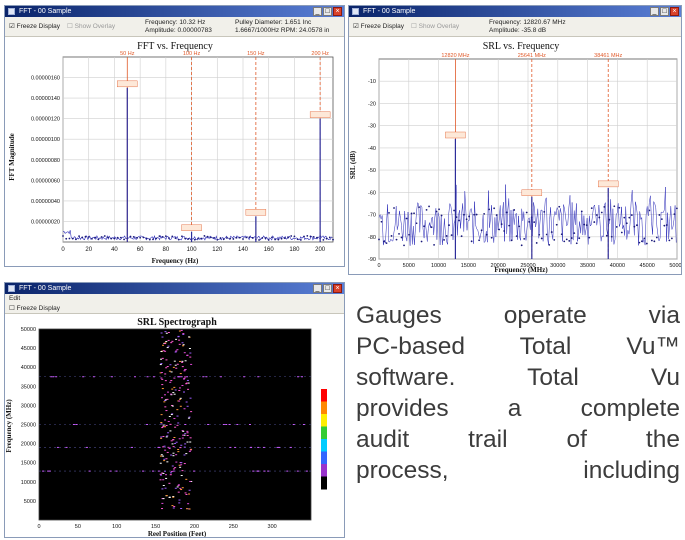 Image resolution: width=685 pixels, height=540 pixels. I want to click on menu-edit: Edit, so click(15, 298).